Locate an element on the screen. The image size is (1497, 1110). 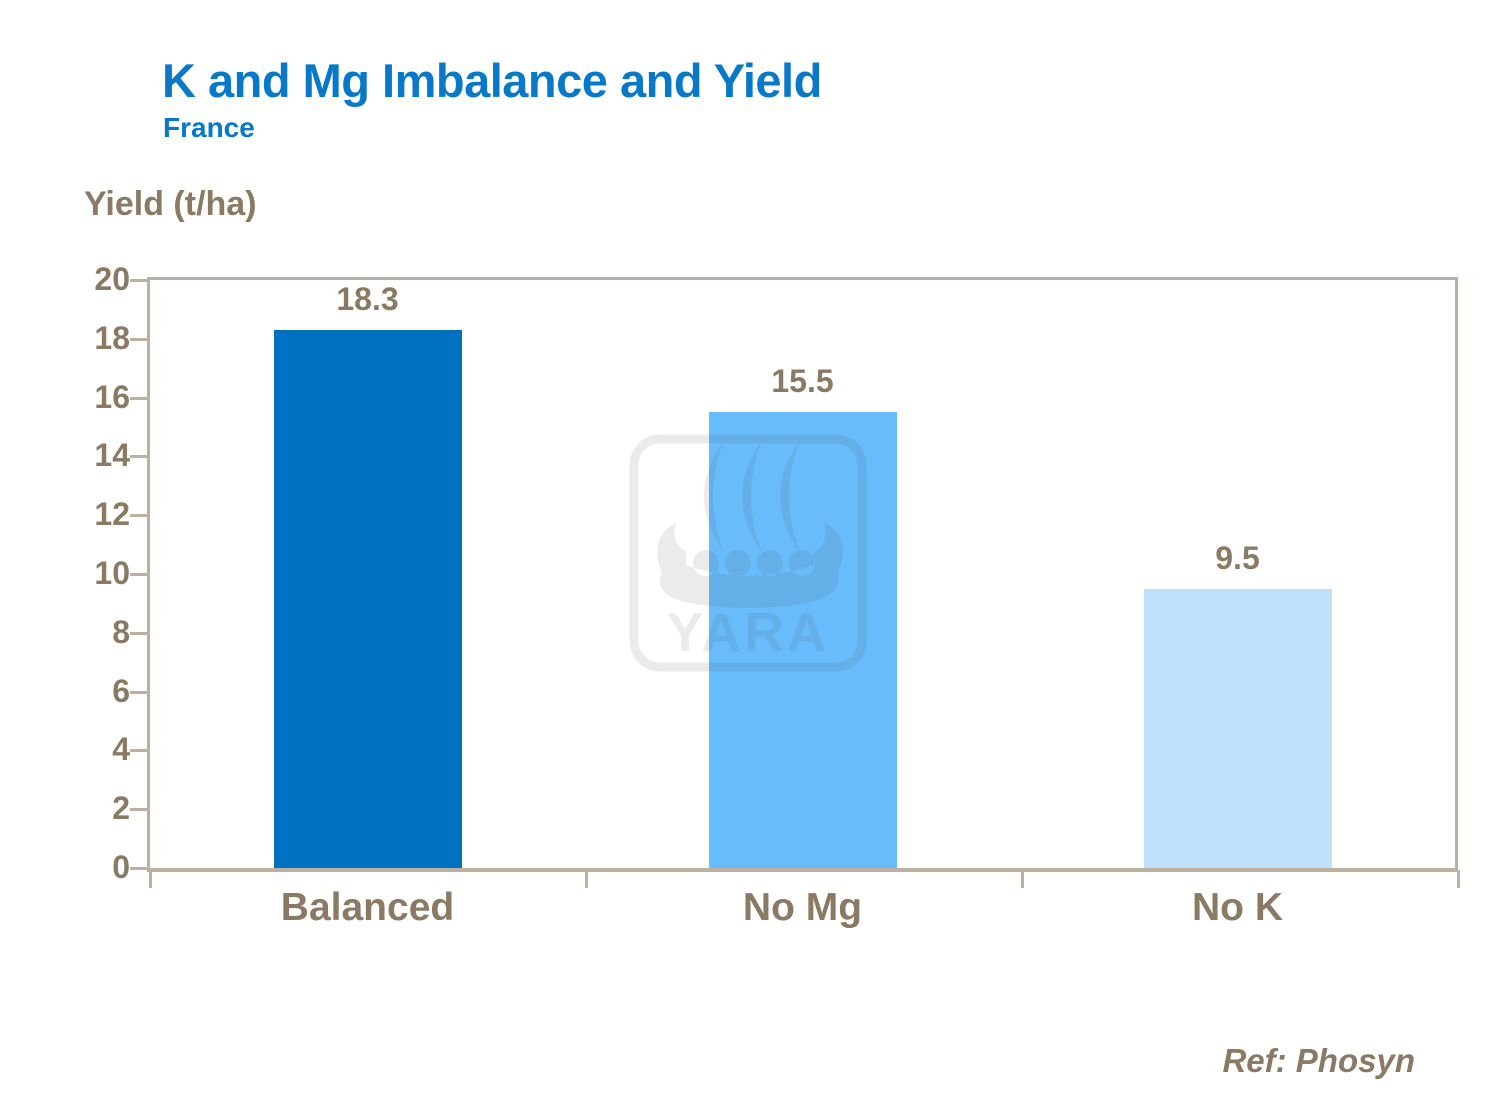
y-axis-tick-label: 0 is located at coordinates (121, 867).